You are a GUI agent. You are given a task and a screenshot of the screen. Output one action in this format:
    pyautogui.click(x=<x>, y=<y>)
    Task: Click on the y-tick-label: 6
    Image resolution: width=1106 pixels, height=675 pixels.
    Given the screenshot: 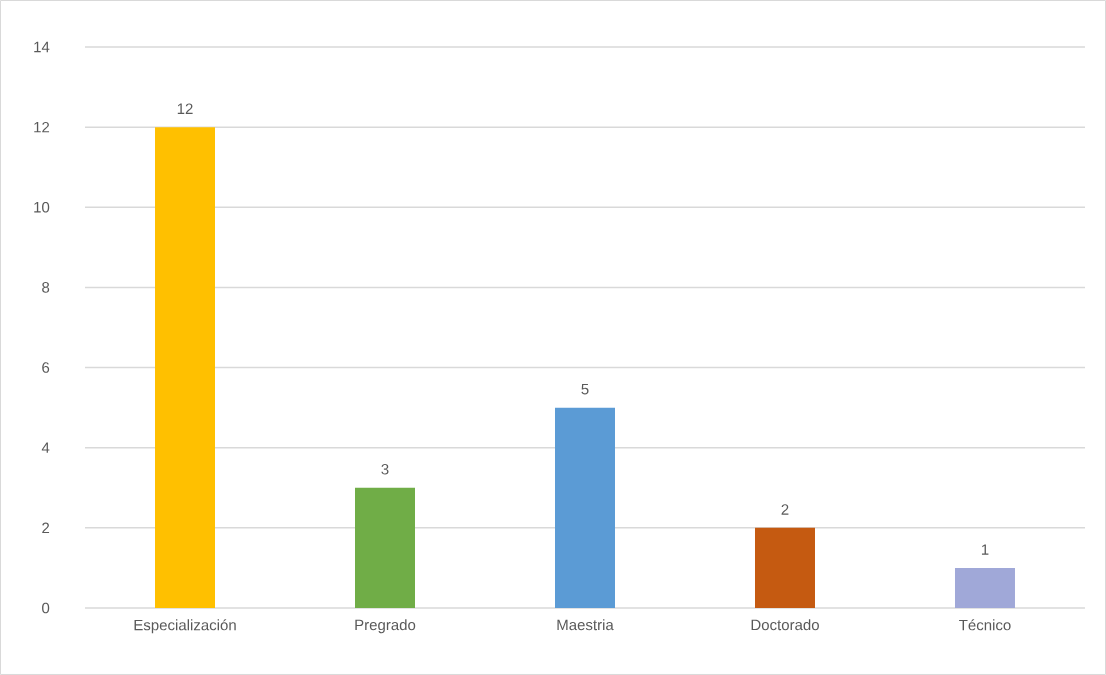 What is the action you would take?
    pyautogui.click(x=46, y=367)
    